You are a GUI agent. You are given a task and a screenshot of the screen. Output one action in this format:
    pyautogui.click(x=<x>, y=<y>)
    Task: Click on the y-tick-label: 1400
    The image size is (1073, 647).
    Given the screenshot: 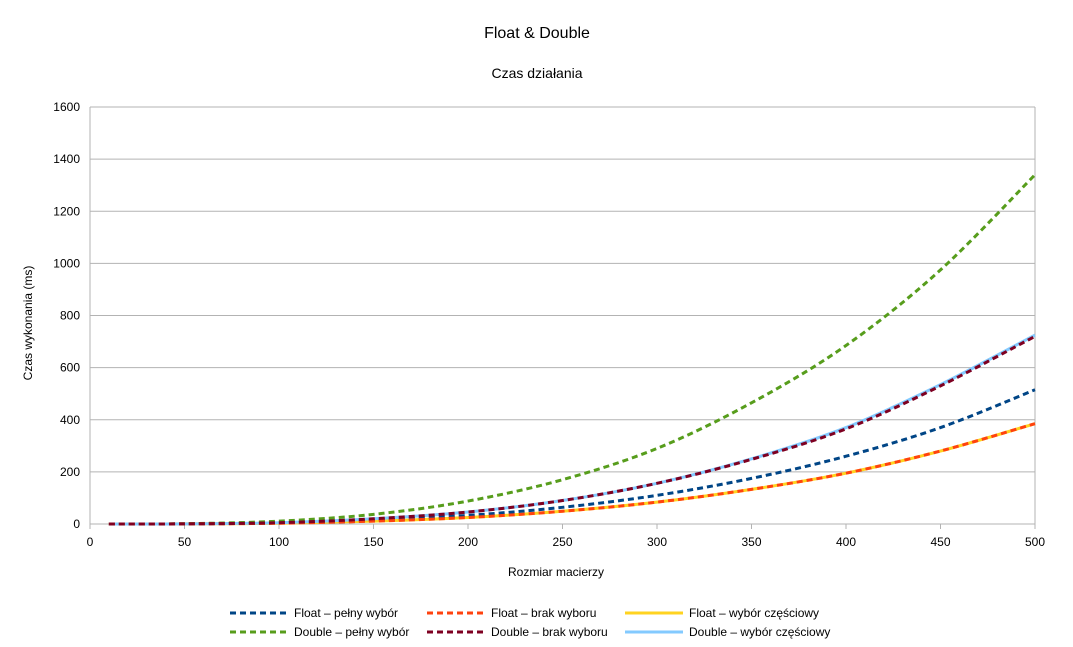 What is the action you would take?
    pyautogui.click(x=66, y=159)
    